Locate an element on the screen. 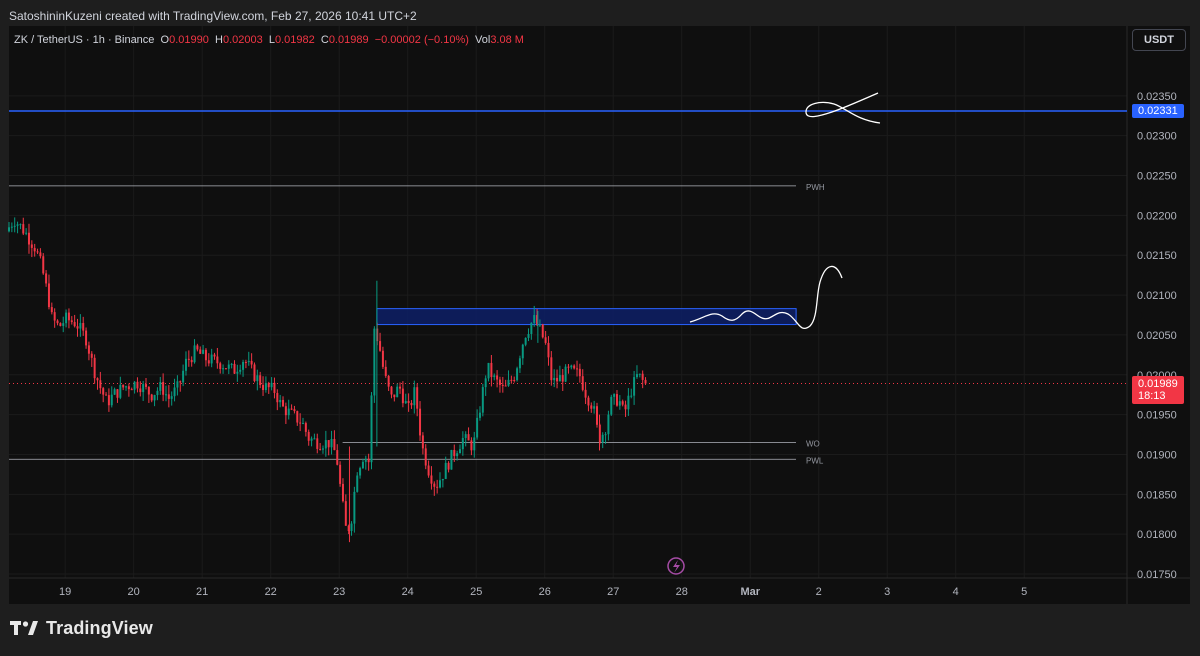 This screenshot has height=656, width=1200. current-price-label: 0.01989 18:13 is located at coordinates (1158, 389).